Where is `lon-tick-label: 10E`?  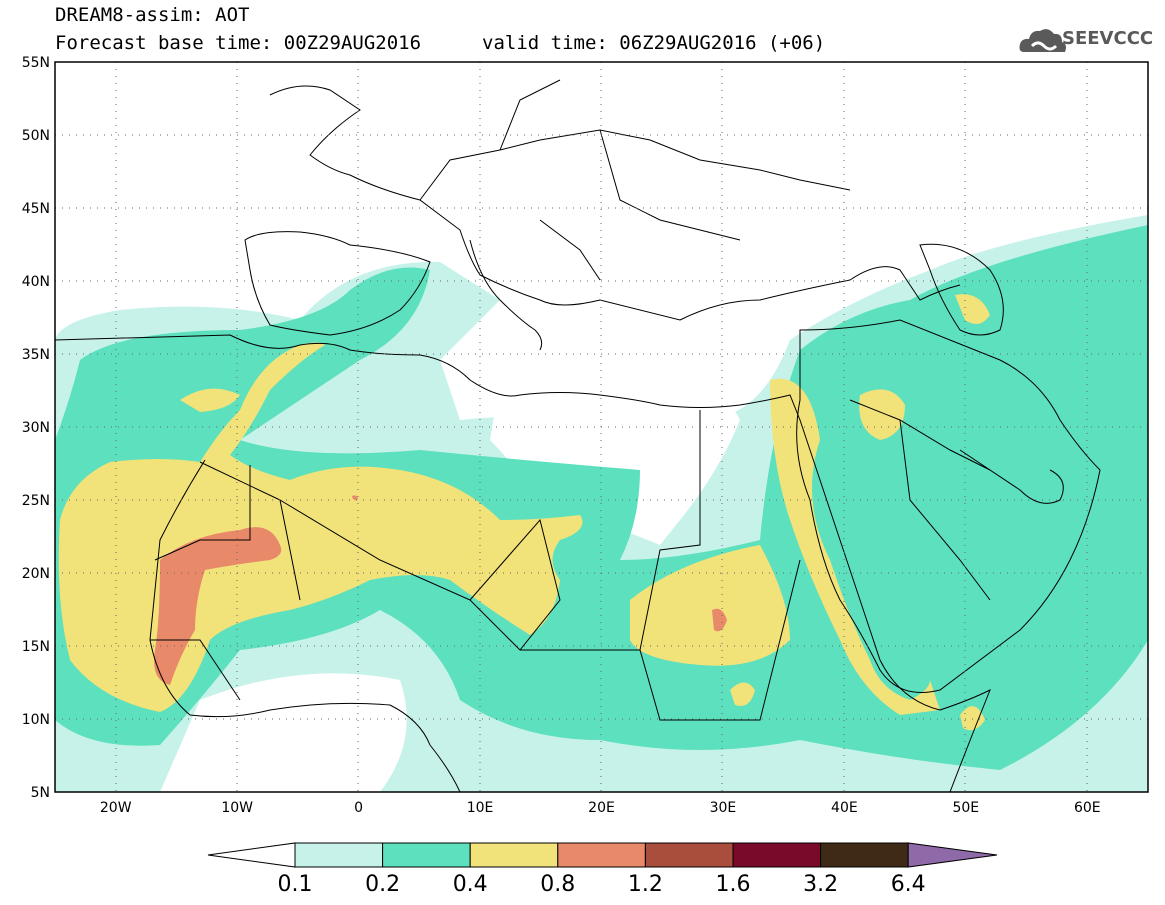 lon-tick-label: 10E is located at coordinates (480, 808).